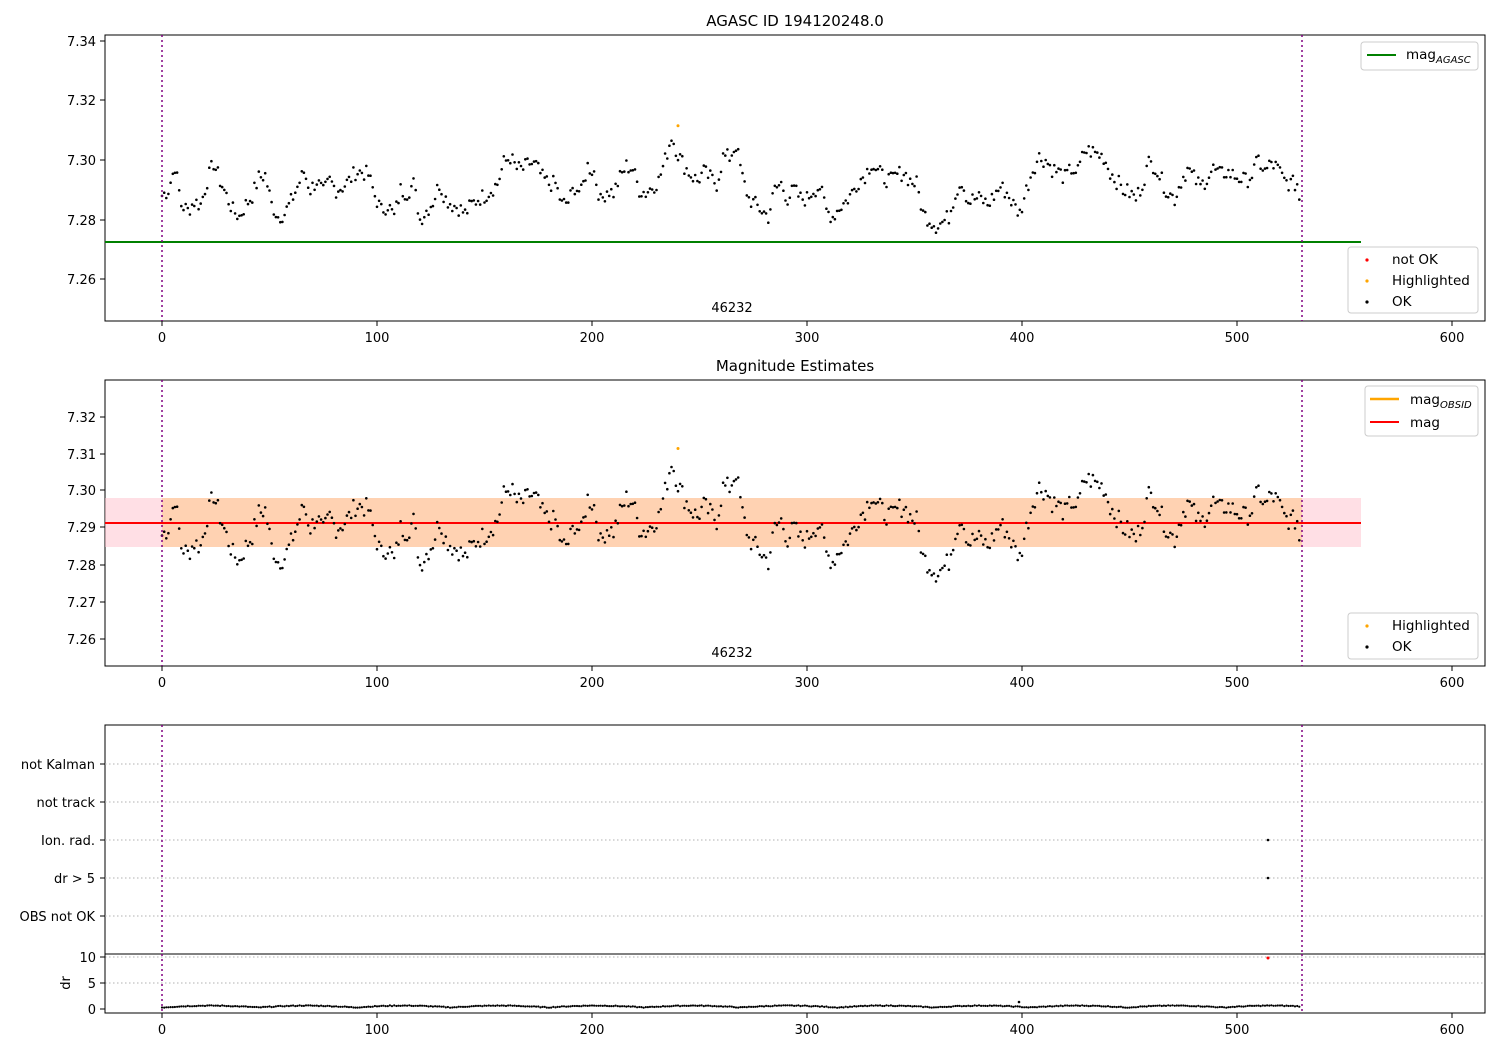 The width and height of the screenshot is (1500, 1050). What do you see at coordinates (1237, 683) in the screenshot?
I see `xtick-label: 500` at bounding box center [1237, 683].